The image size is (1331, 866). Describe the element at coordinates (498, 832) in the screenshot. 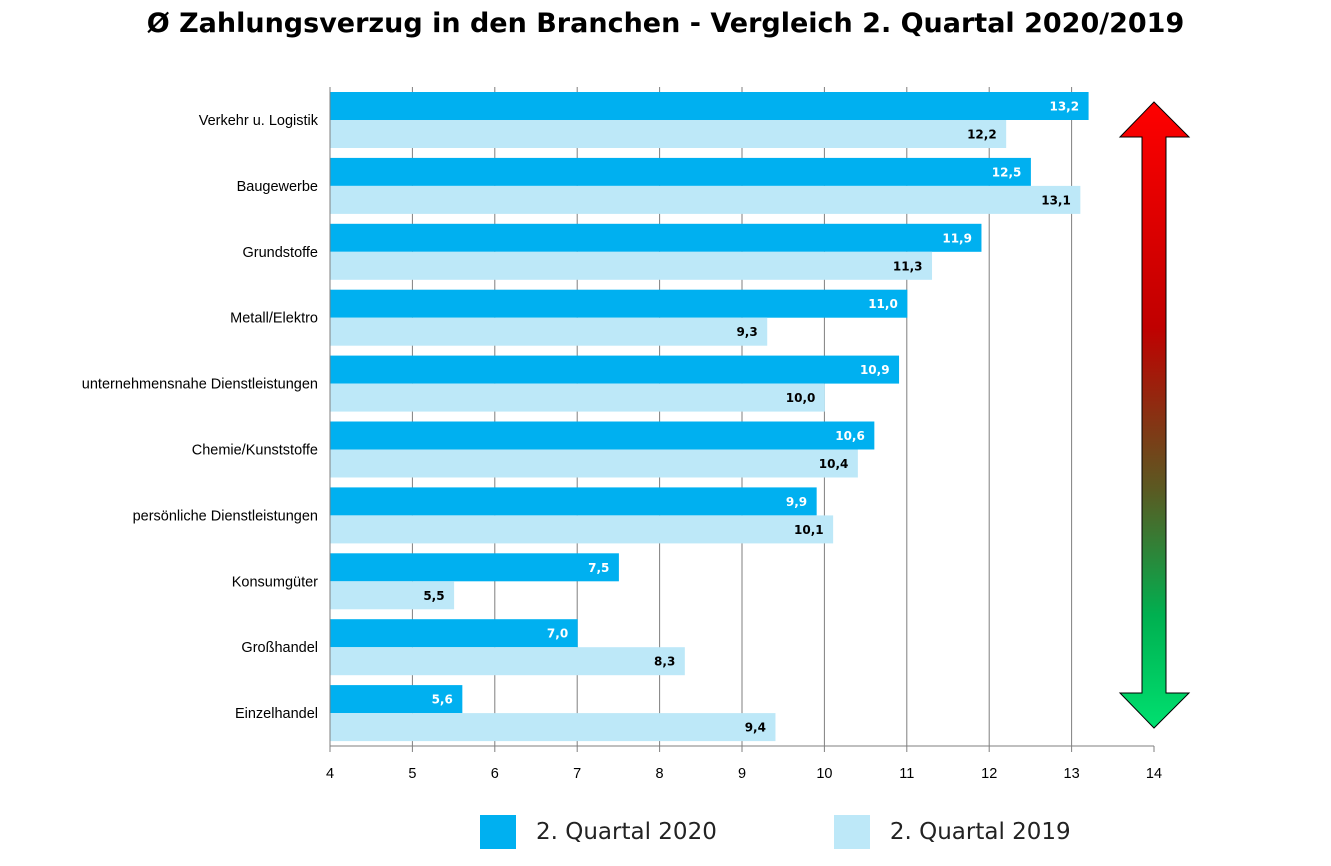

I see `legend-swatch-2020` at that location.